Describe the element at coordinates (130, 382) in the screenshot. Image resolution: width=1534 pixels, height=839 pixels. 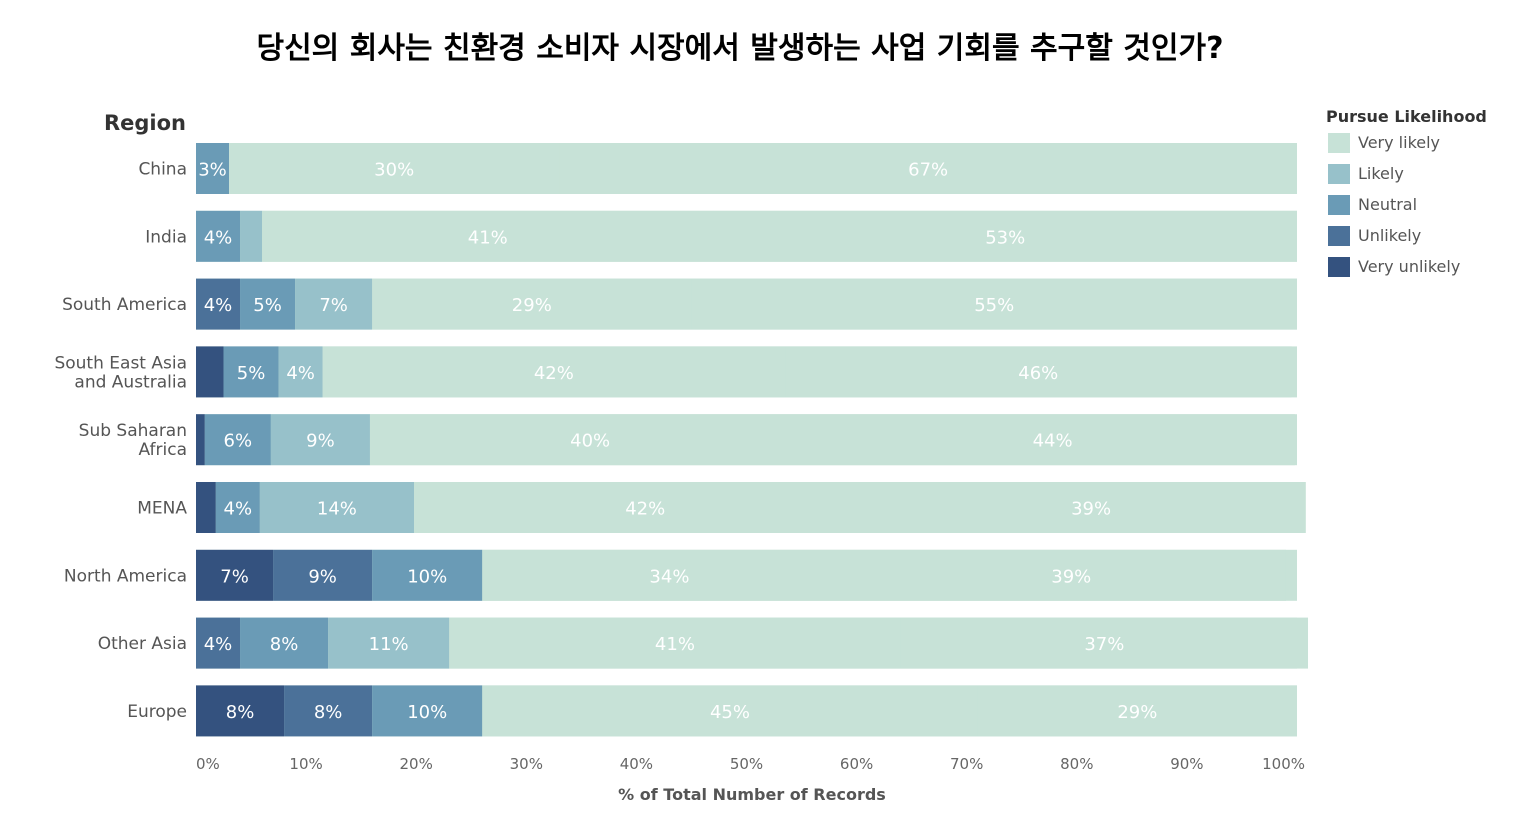
I see `category-label: and Australia` at that location.